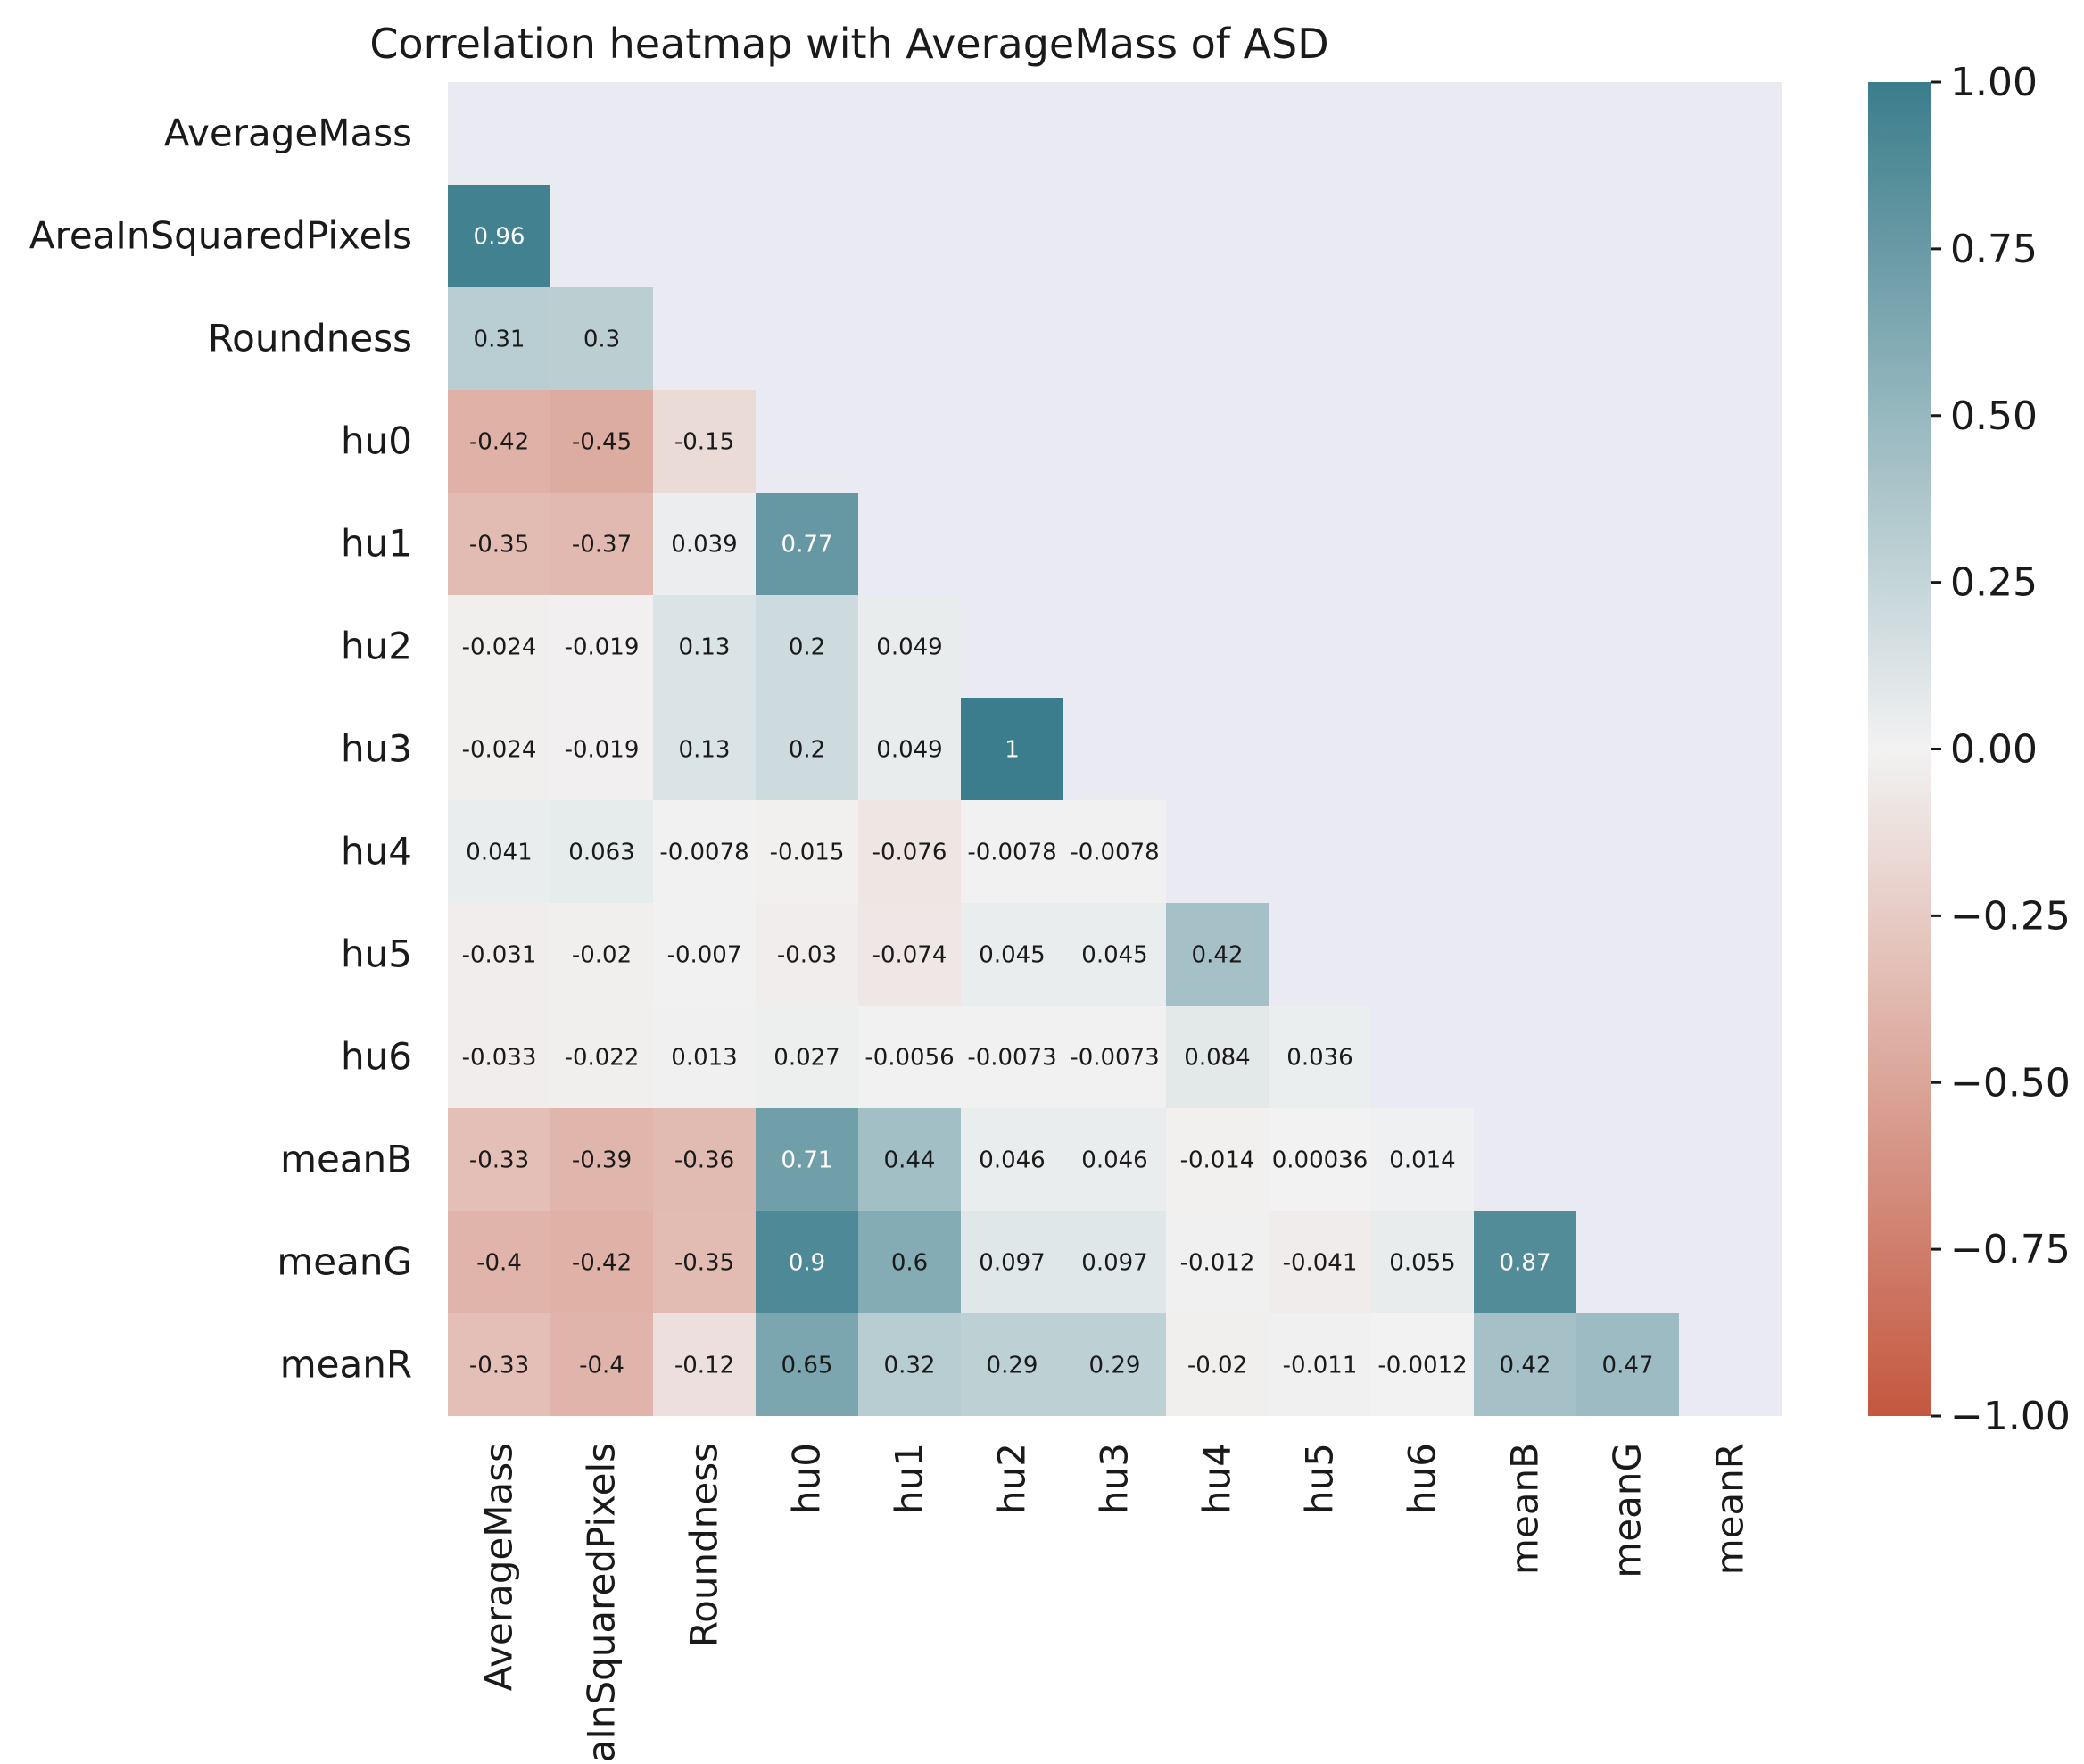 This screenshot has height=1764, width=2084. Describe the element at coordinates (2010, 1249) in the screenshot. I see `colorbar-tick-label: −0.75` at that location.